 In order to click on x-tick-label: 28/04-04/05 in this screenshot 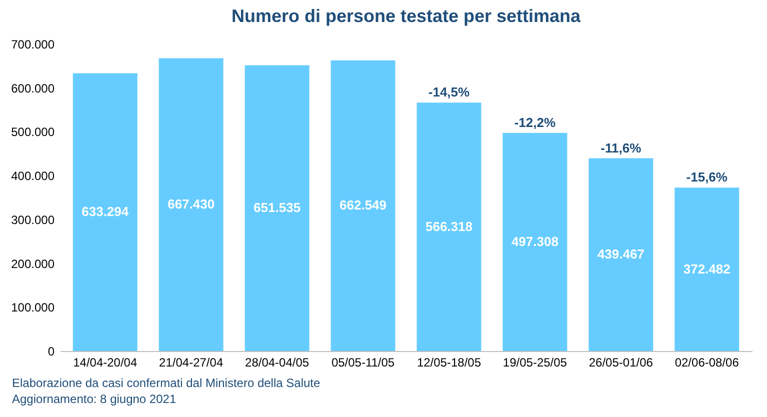, I will do `click(277, 363)`.